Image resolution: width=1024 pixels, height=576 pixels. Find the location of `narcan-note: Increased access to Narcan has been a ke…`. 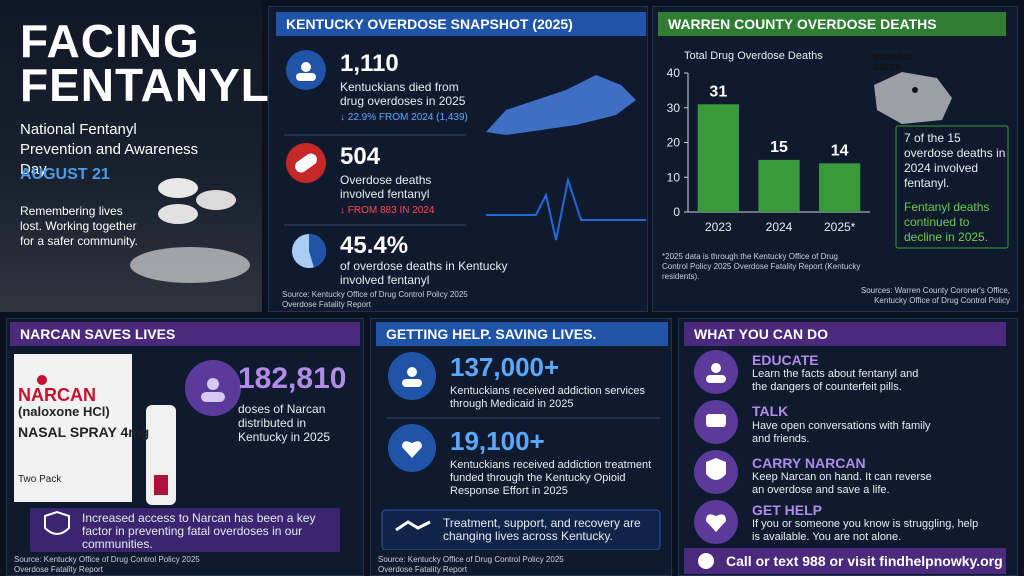

narcan-note: Increased access to Narcan has been a ke… is located at coordinates (199, 531).